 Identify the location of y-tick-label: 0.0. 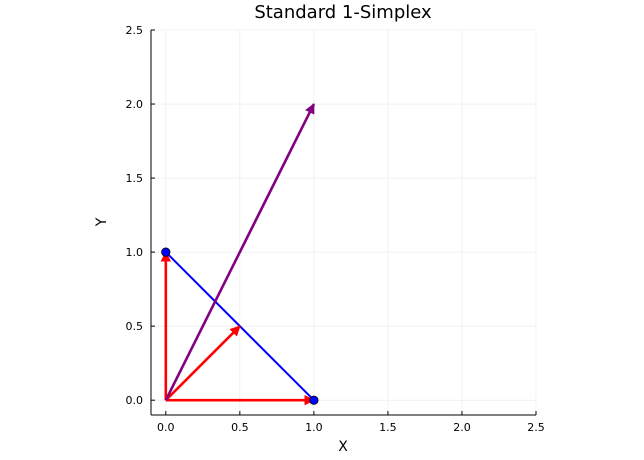
(135, 400).